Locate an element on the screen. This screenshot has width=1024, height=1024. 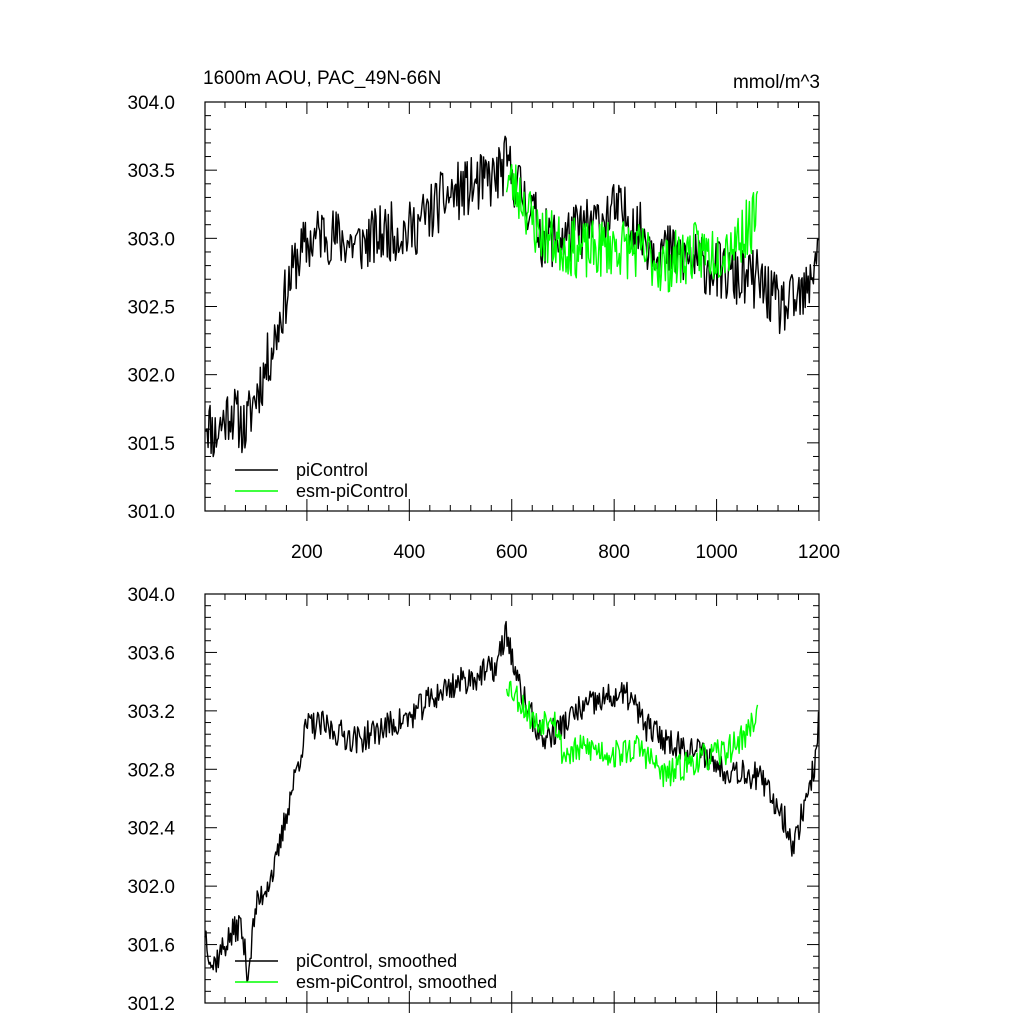
x-tick-label: 1200 is located at coordinates (819, 552).